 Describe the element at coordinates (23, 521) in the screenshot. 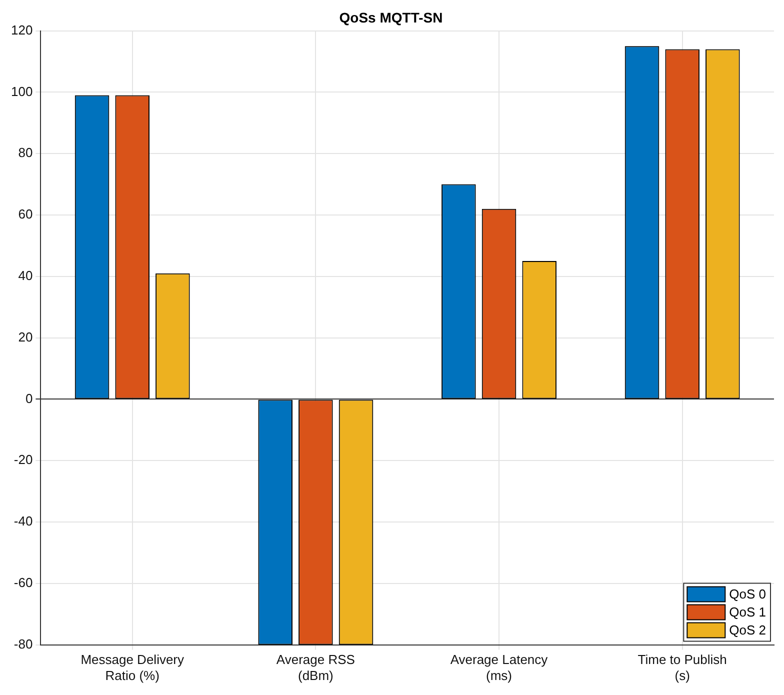

I see `y-tick-label: -40` at that location.